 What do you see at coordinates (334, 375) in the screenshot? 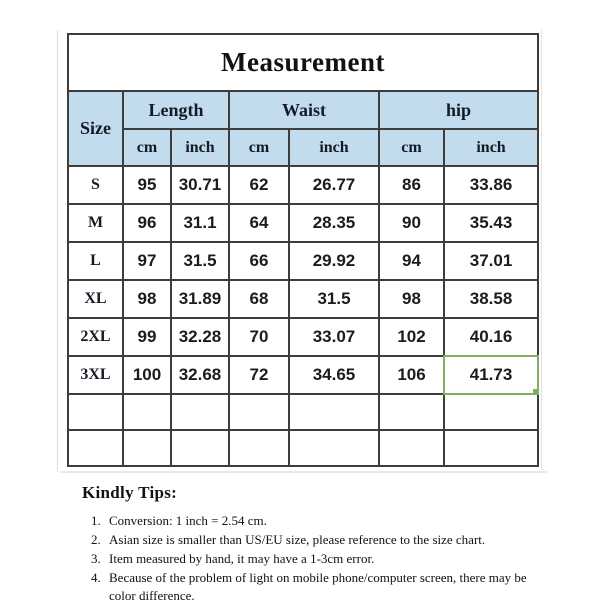
I see `table-cell: 34.65` at bounding box center [334, 375].